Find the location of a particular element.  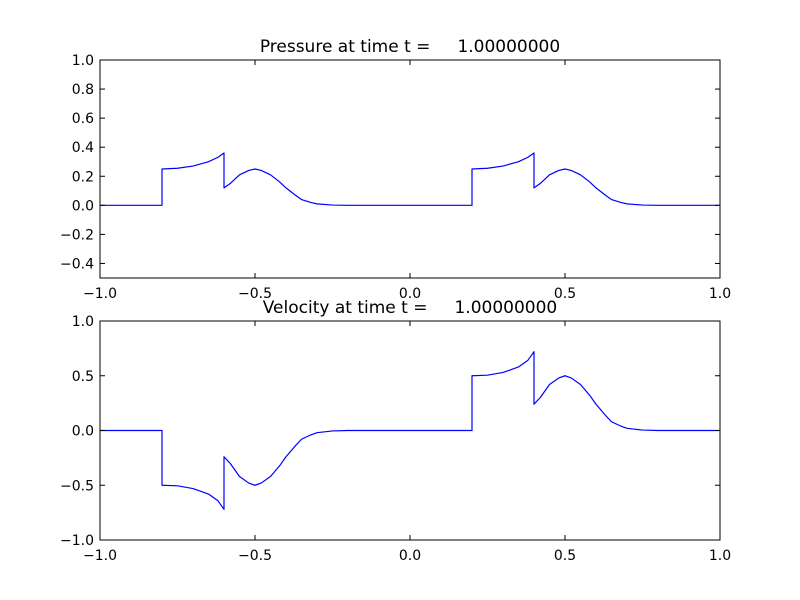

pressure-title: Pressure at time t = 1.00000000 is located at coordinates (410, 47).